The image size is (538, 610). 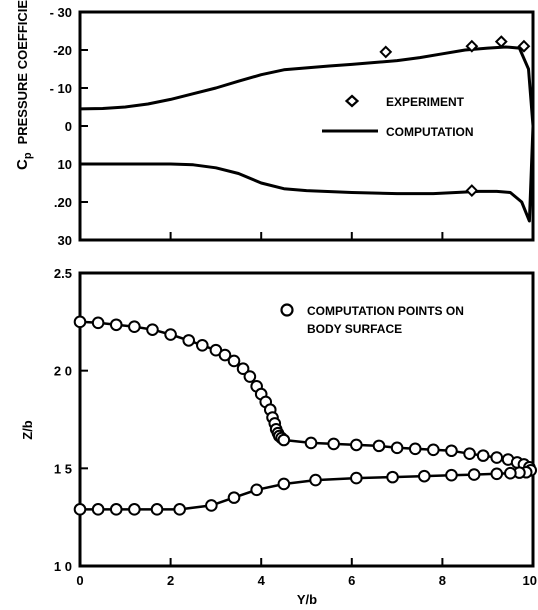 What do you see at coordinates (307, 599) in the screenshot?
I see `bottom-x-axis-title: Y/b` at bounding box center [307, 599].